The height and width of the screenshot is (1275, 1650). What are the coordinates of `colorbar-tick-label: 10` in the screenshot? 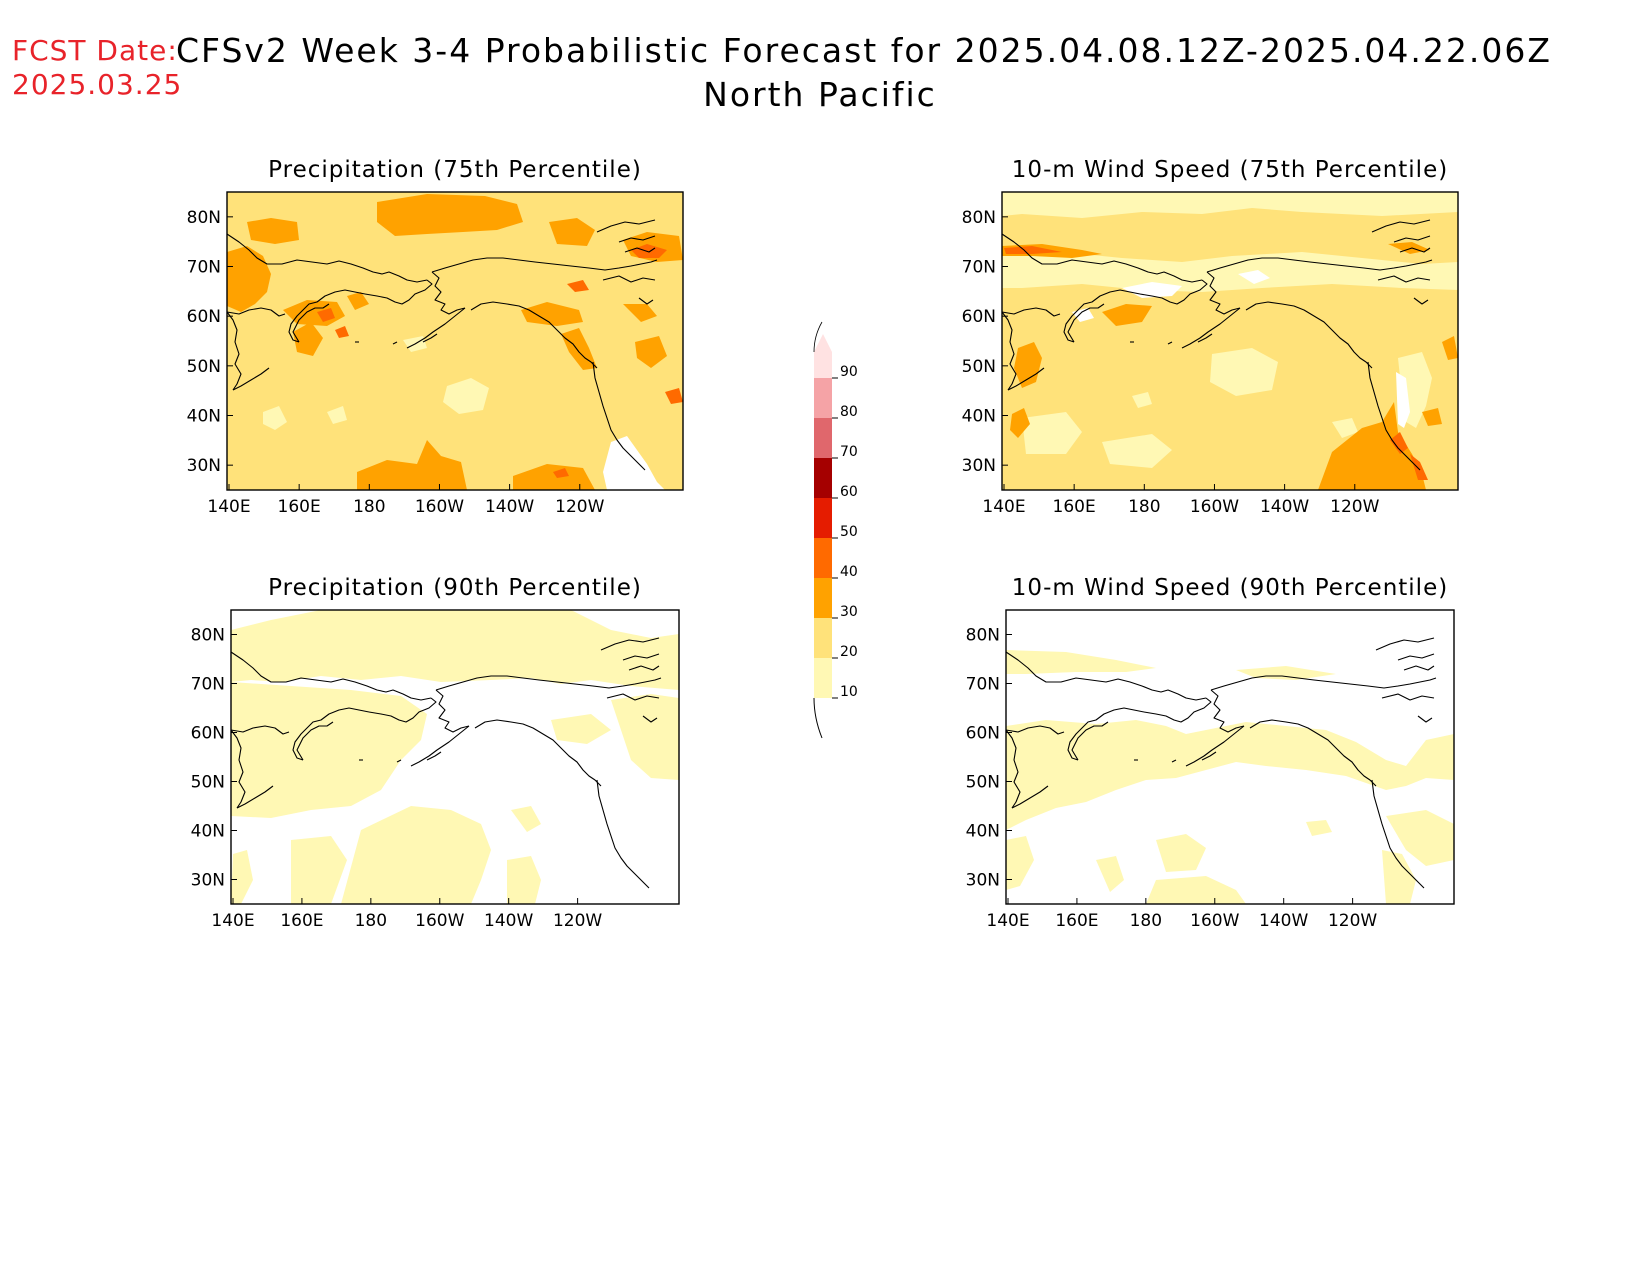 It's located at (849, 692).